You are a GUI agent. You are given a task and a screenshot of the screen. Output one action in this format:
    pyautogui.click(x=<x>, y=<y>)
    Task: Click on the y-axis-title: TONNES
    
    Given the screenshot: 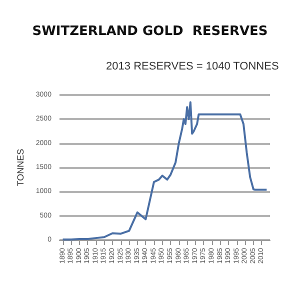 What is the action you would take?
    pyautogui.click(x=21, y=167)
    